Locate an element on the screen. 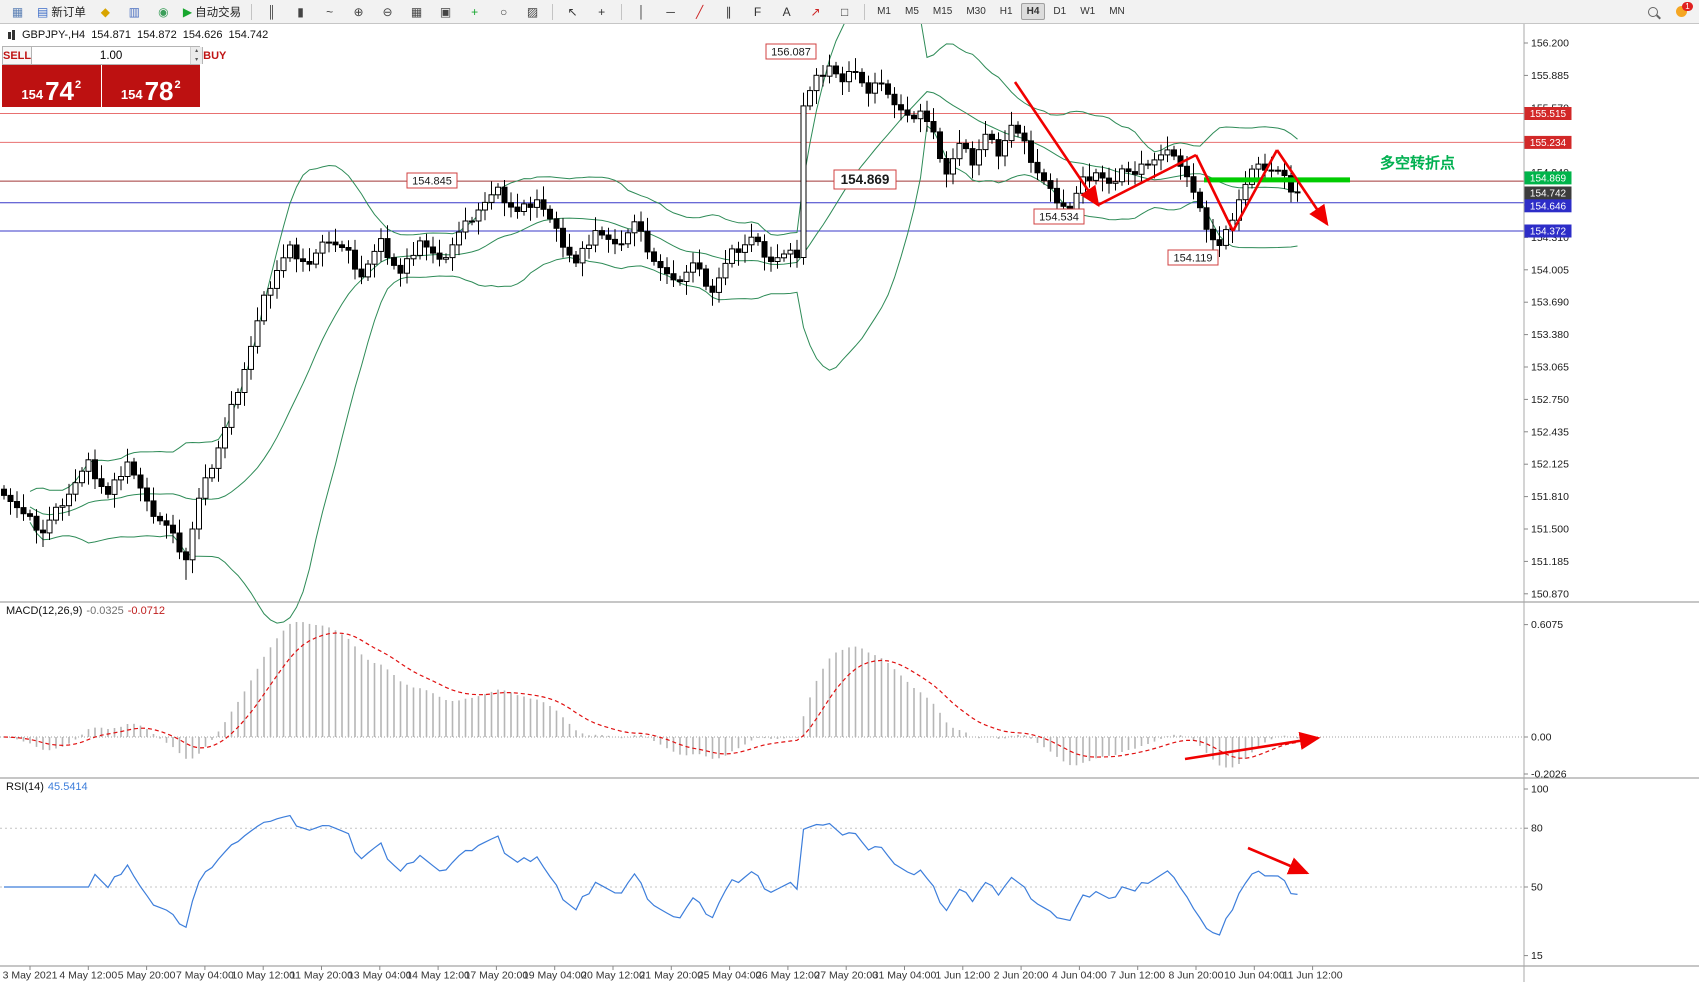  sell-price-big-figure: 154 is located at coordinates (32, 94).